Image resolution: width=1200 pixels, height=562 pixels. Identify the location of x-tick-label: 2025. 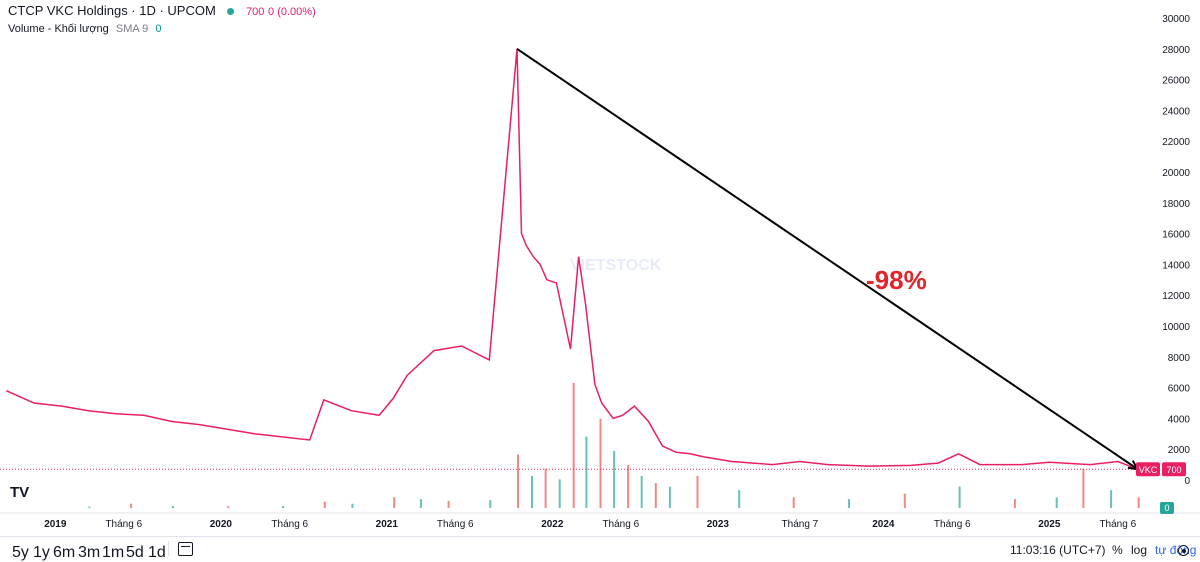
(1049, 524).